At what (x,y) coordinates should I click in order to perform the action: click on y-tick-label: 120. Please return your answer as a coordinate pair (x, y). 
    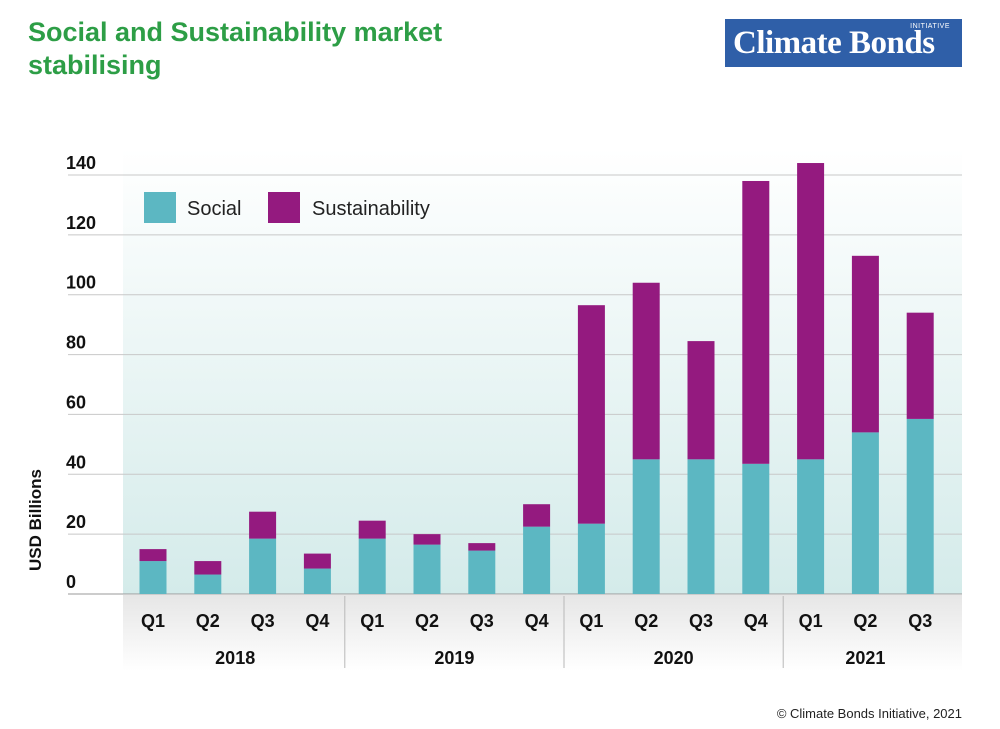
    Looking at the image, I should click on (81, 223).